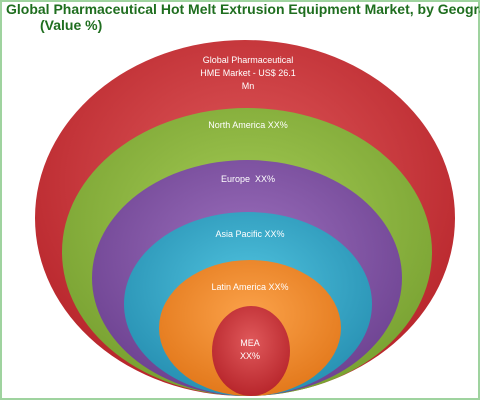 The width and height of the screenshot is (480, 400). What do you see at coordinates (248, 86) in the screenshot?
I see `node-label: Mn` at bounding box center [248, 86].